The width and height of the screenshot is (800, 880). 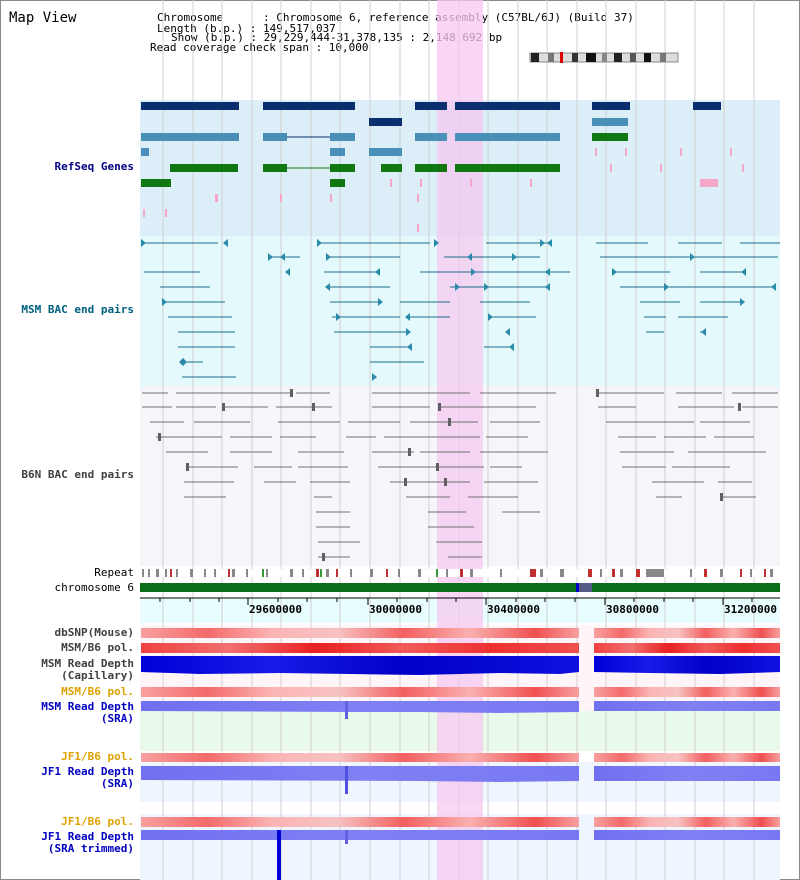 What do you see at coordinates (117, 718) in the screenshot?
I see `msm-depth-sra-sublabel: (SRA)` at bounding box center [117, 718].